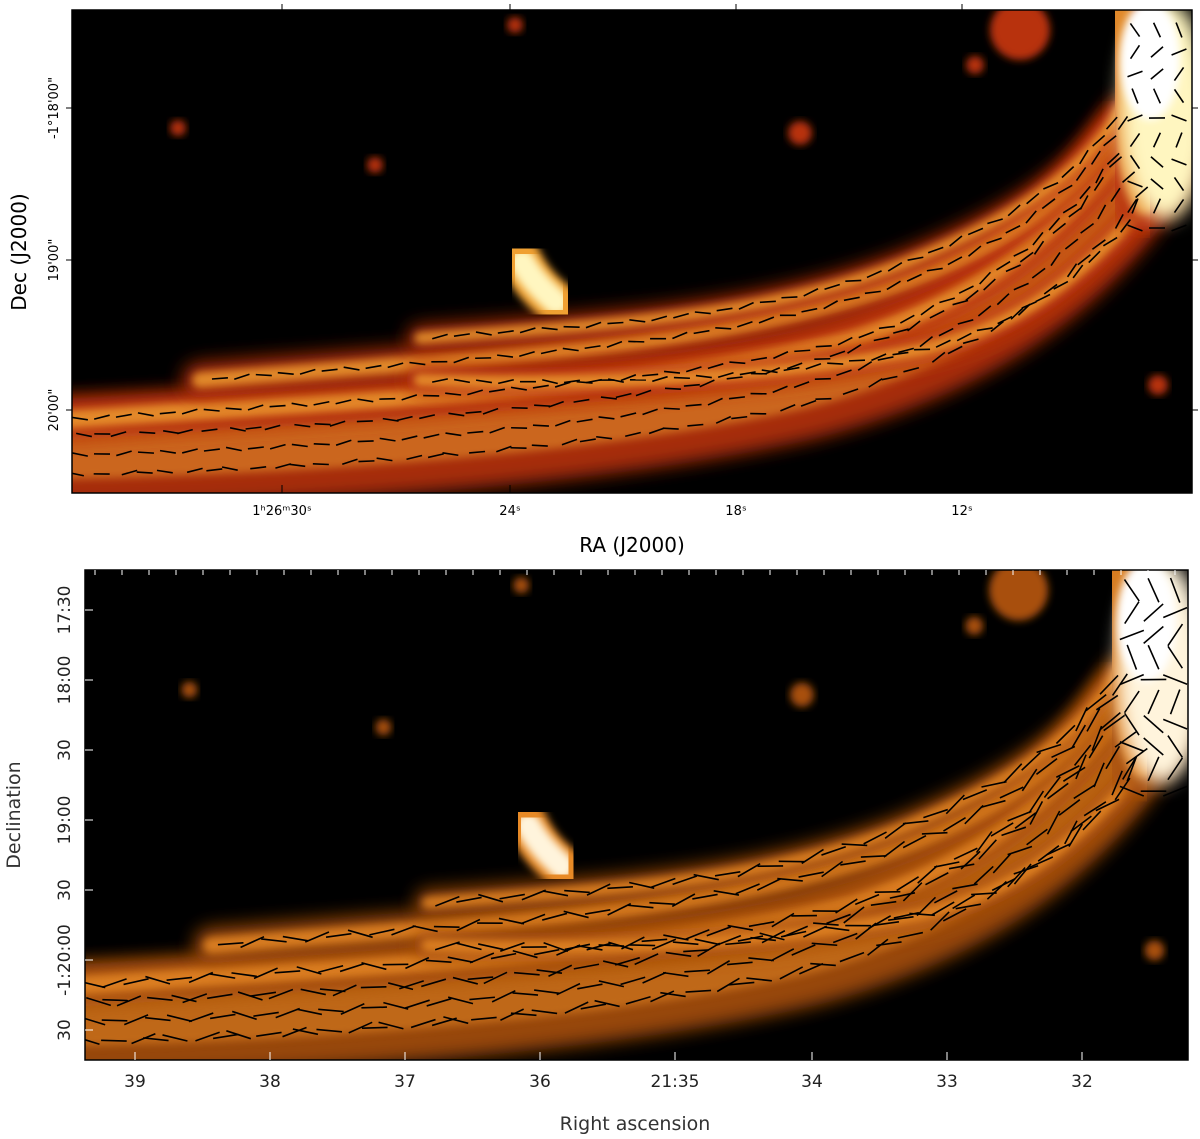  I want to click on x-tick-label: 12ˢ, so click(962, 511).